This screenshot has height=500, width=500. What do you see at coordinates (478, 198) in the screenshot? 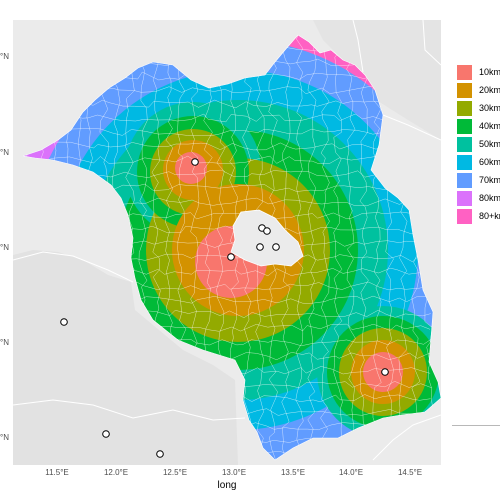
I see `legend-item: 80km` at bounding box center [478, 198].